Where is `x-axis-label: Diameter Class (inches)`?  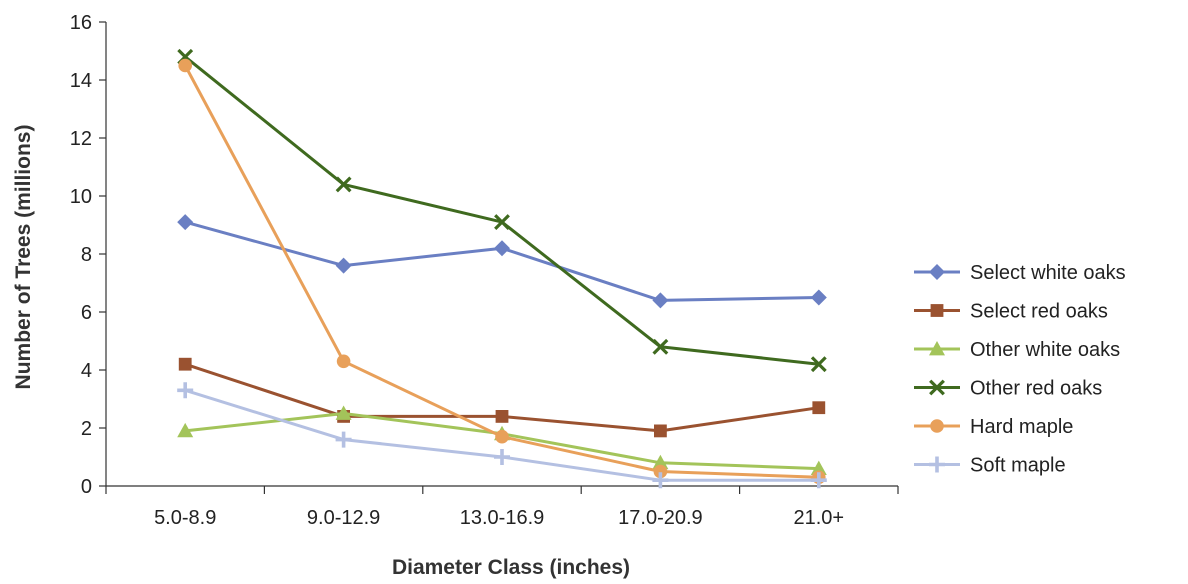
x-axis-label: Diameter Class (inches) is located at coordinates (511, 567).